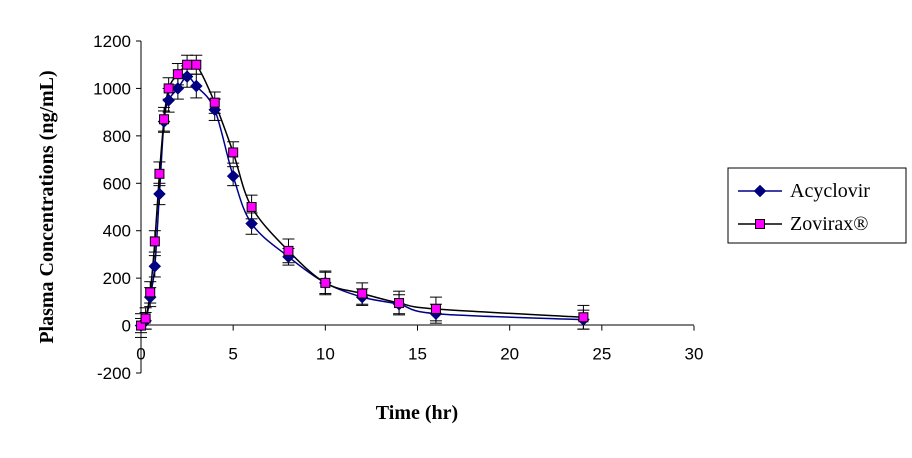 This screenshot has height=458, width=912. Describe the element at coordinates (830, 191) in the screenshot. I see `legend-label-acyclovir: Acyclovir` at that location.